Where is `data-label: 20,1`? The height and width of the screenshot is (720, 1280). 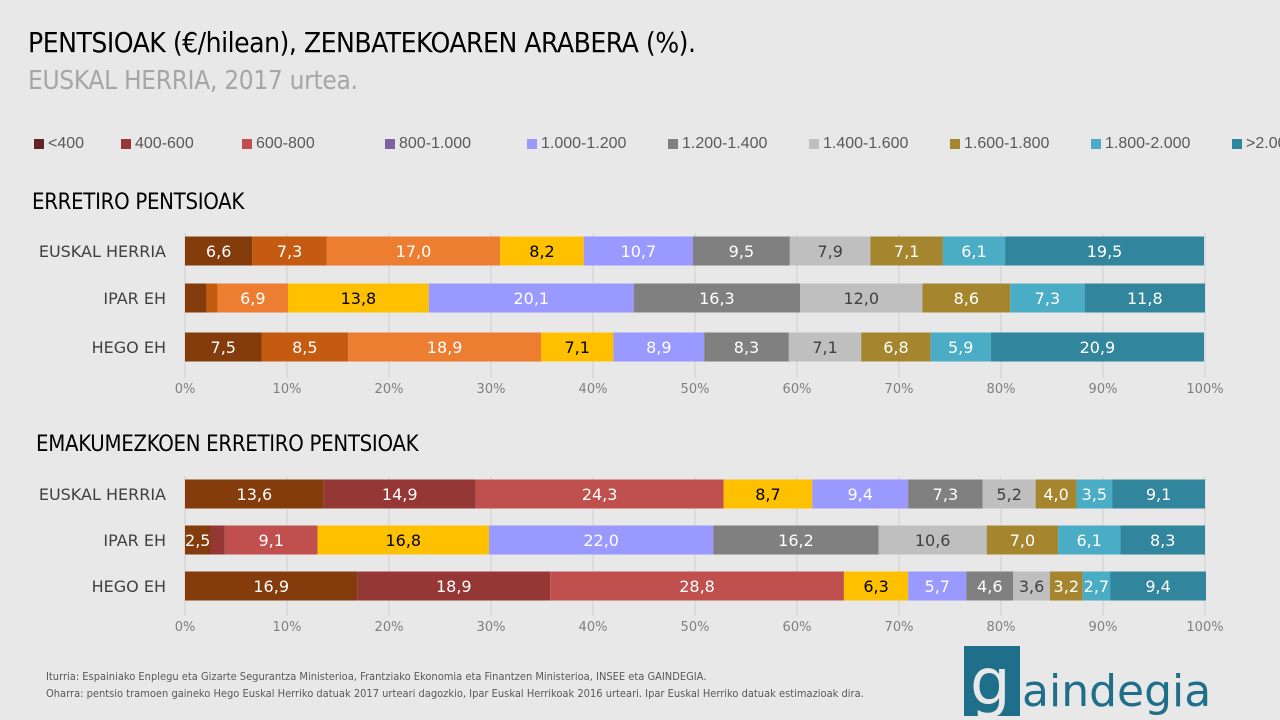 data-label: 20,1 is located at coordinates (531, 298).